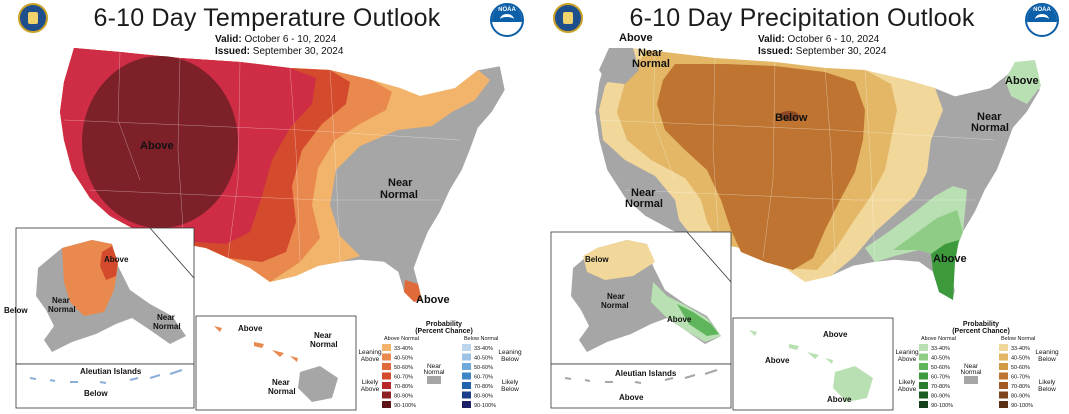 The width and height of the screenshot is (1069, 414). I want to click on temperature-title: 6-10 Day Temperature Outlook, so click(267, 18).